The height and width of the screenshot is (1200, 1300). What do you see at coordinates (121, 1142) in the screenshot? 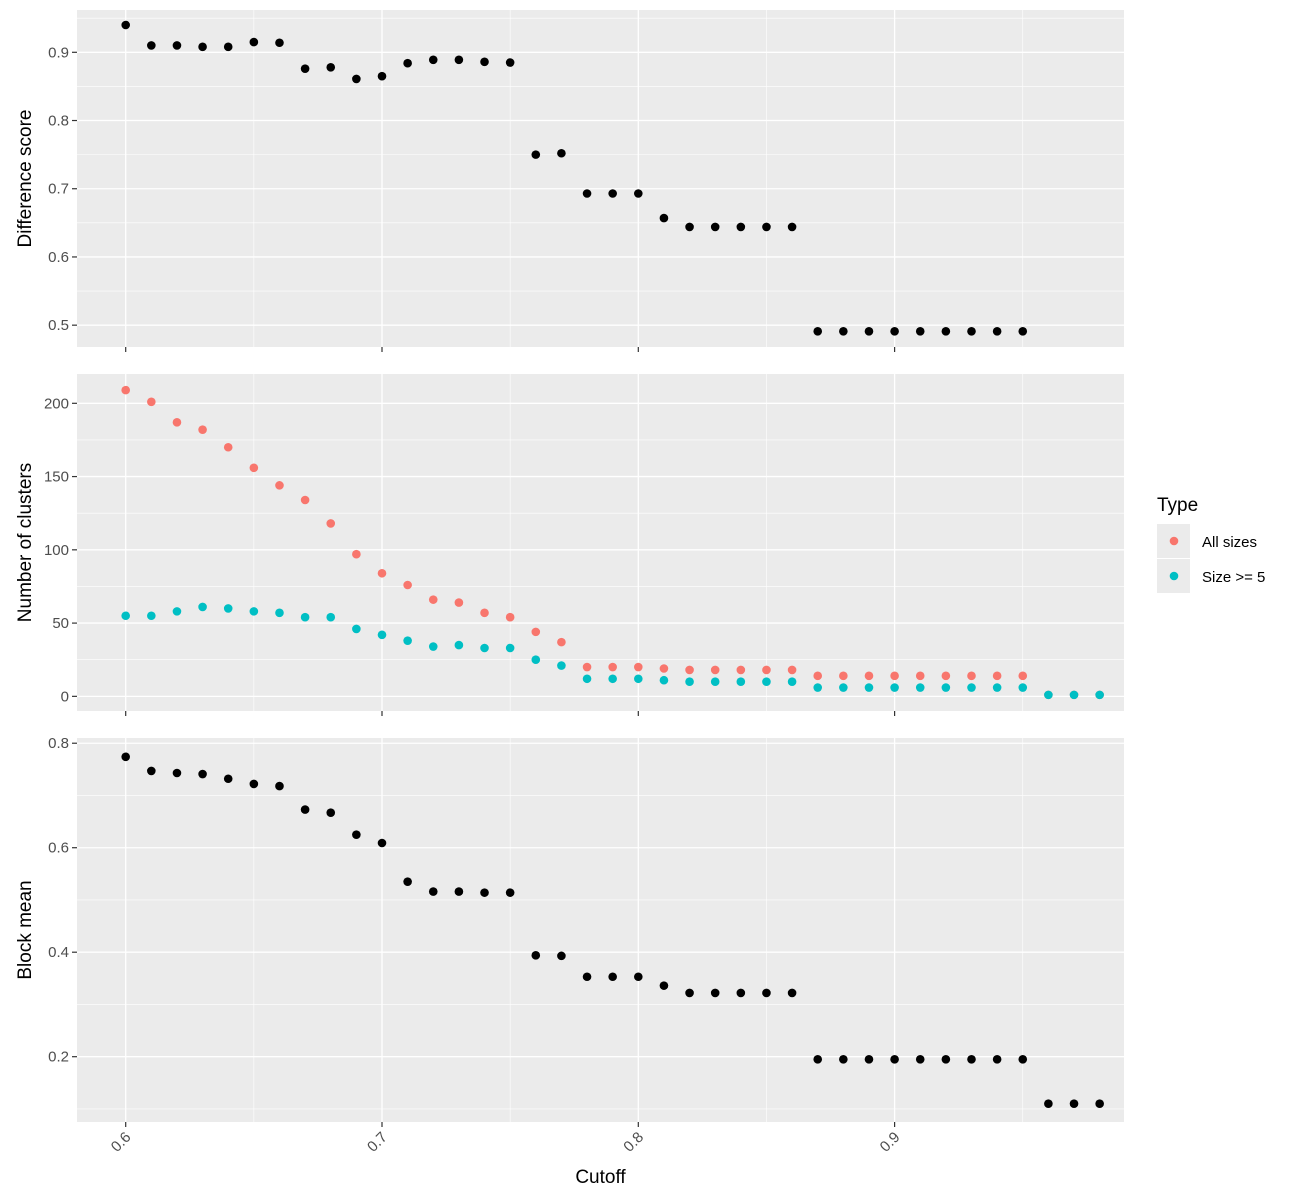
I see `x-tick-label: 0.6` at bounding box center [121, 1142].